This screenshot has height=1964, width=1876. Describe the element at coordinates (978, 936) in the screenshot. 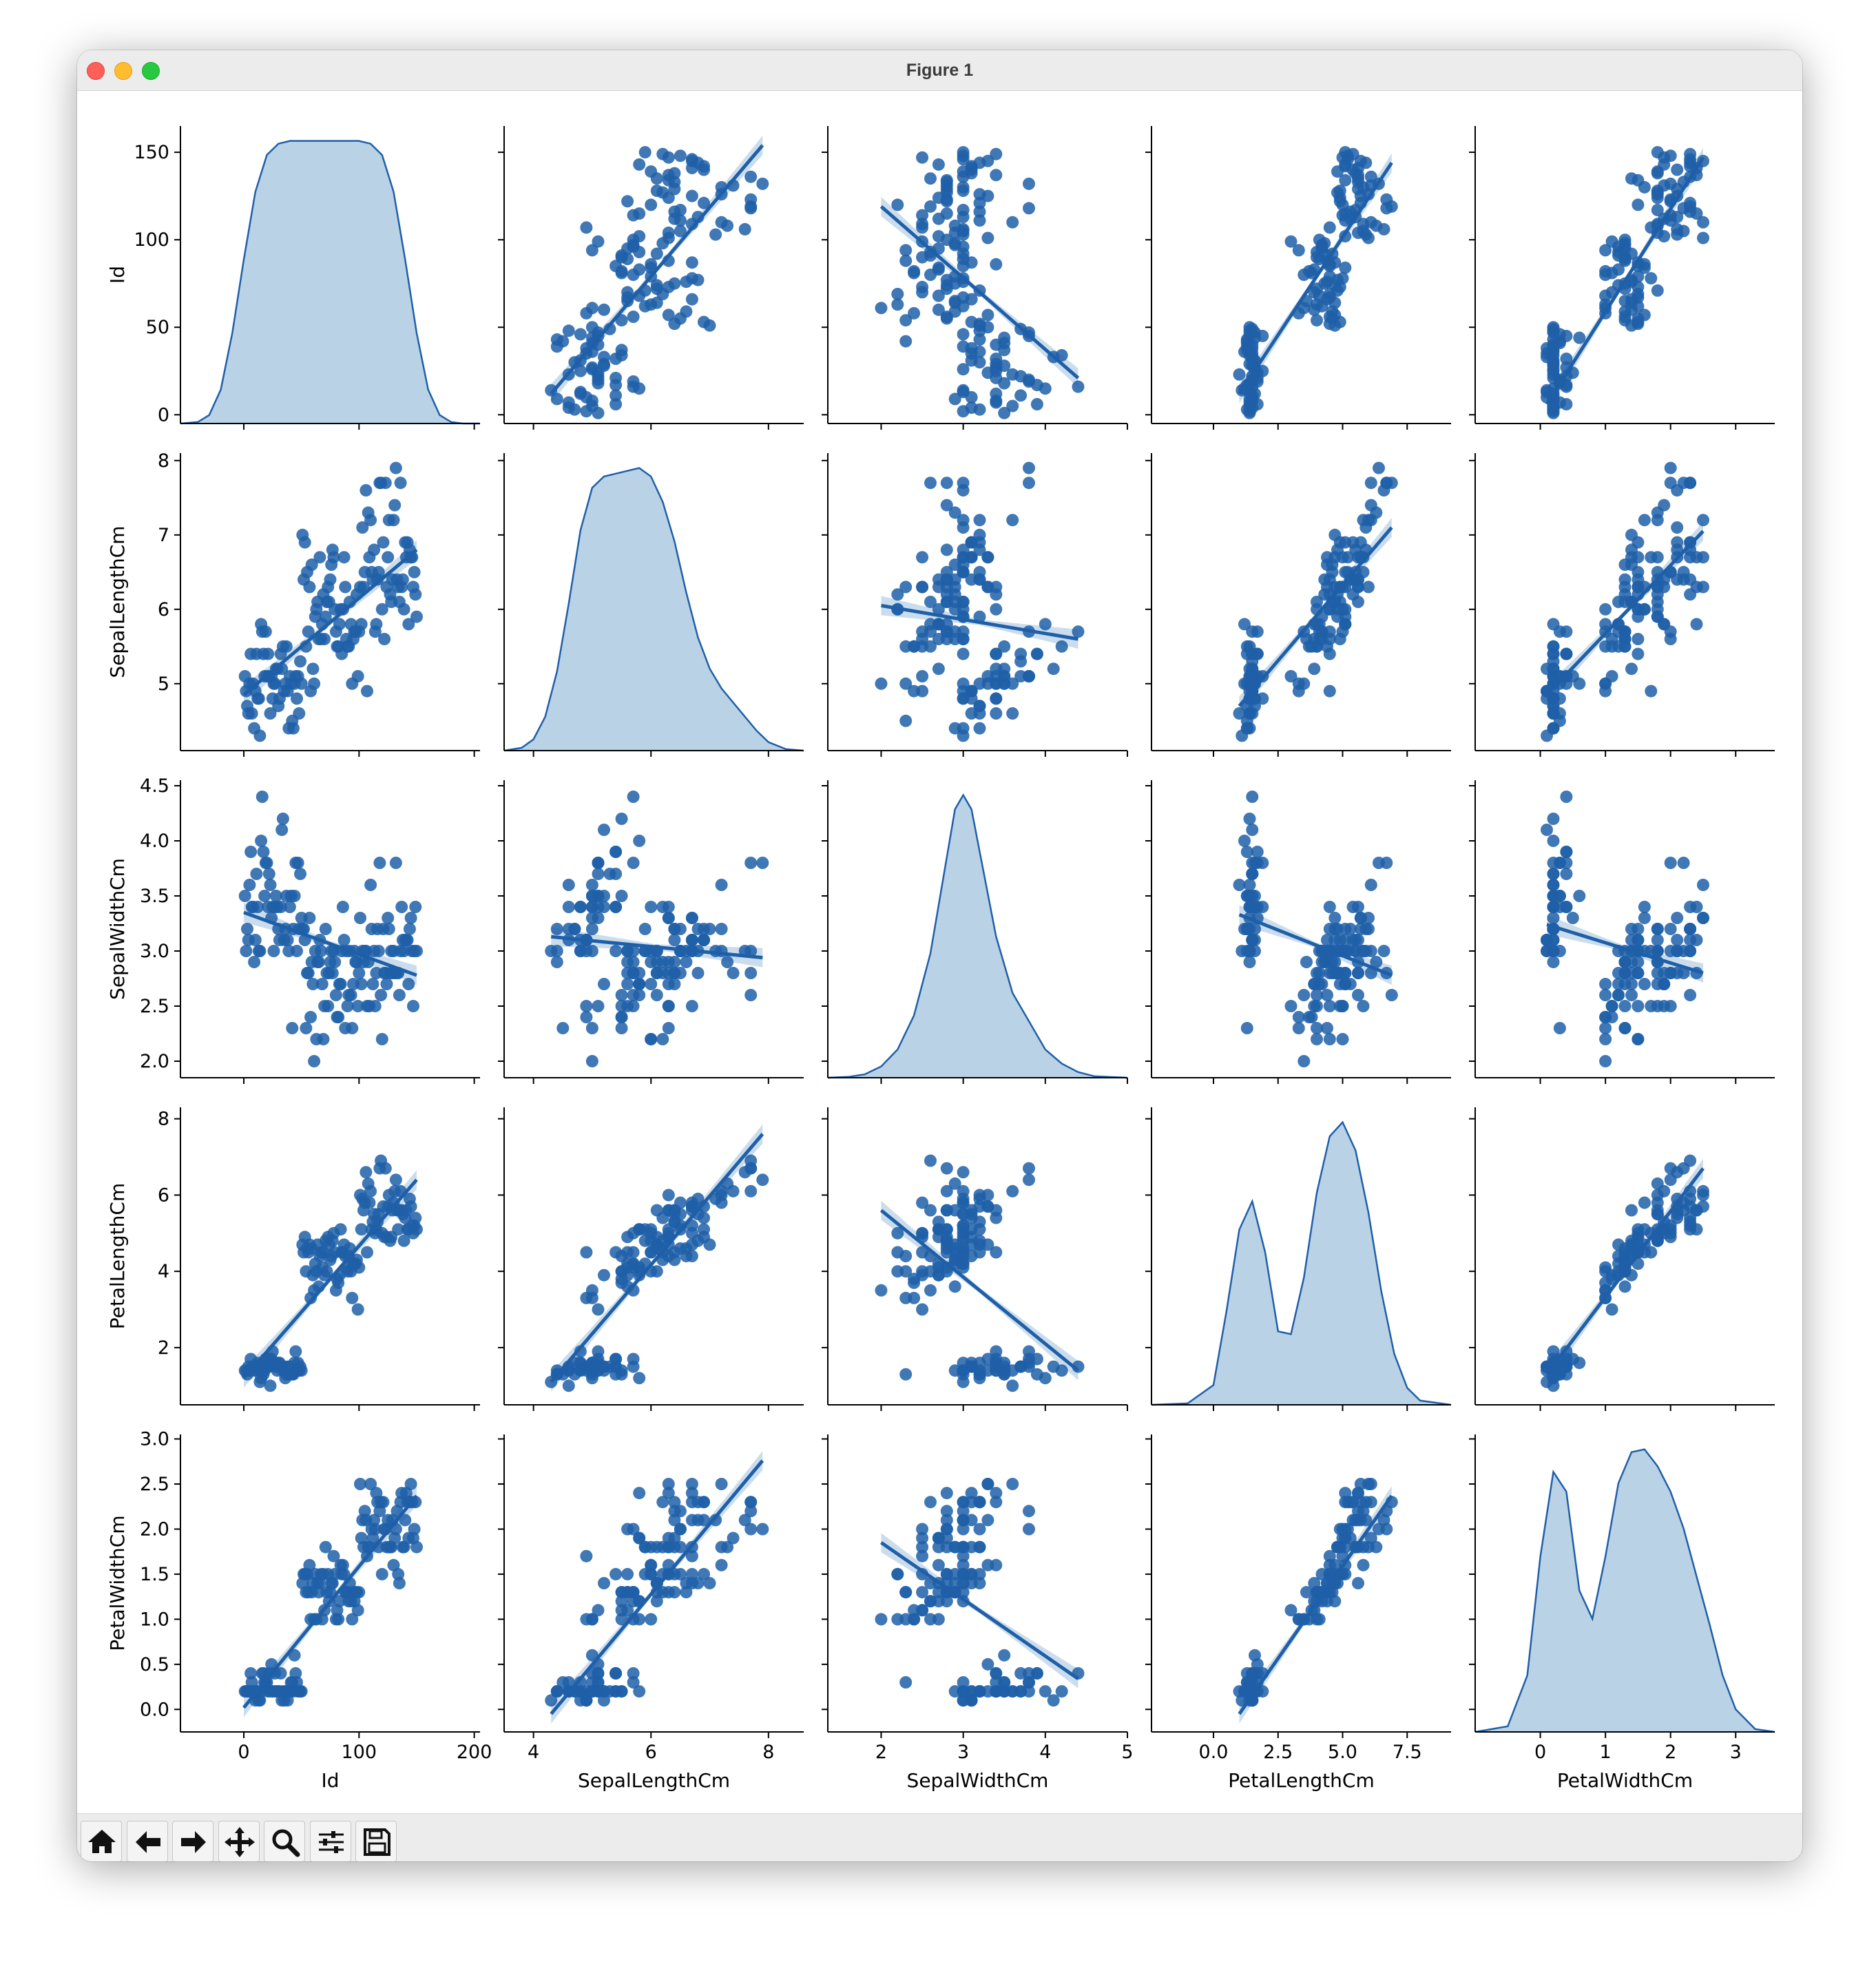

I see `kde-area-SepalWidthCm` at that location.